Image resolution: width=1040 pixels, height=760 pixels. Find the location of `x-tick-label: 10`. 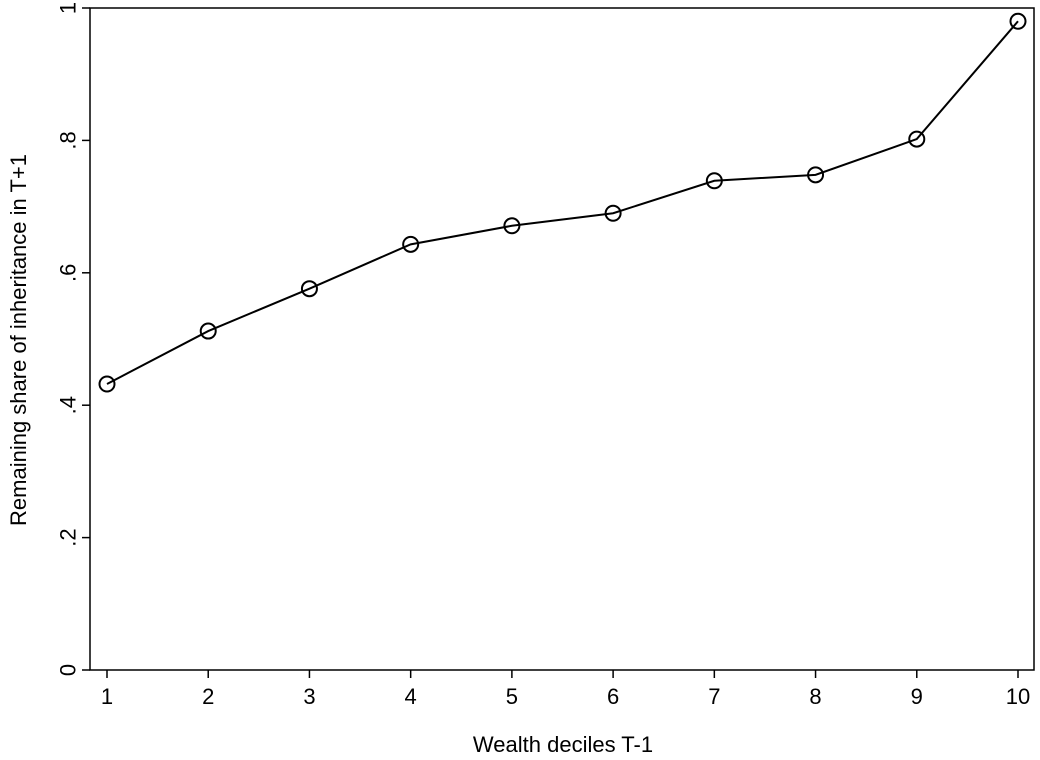

x-tick-label: 10 is located at coordinates (1018, 696).